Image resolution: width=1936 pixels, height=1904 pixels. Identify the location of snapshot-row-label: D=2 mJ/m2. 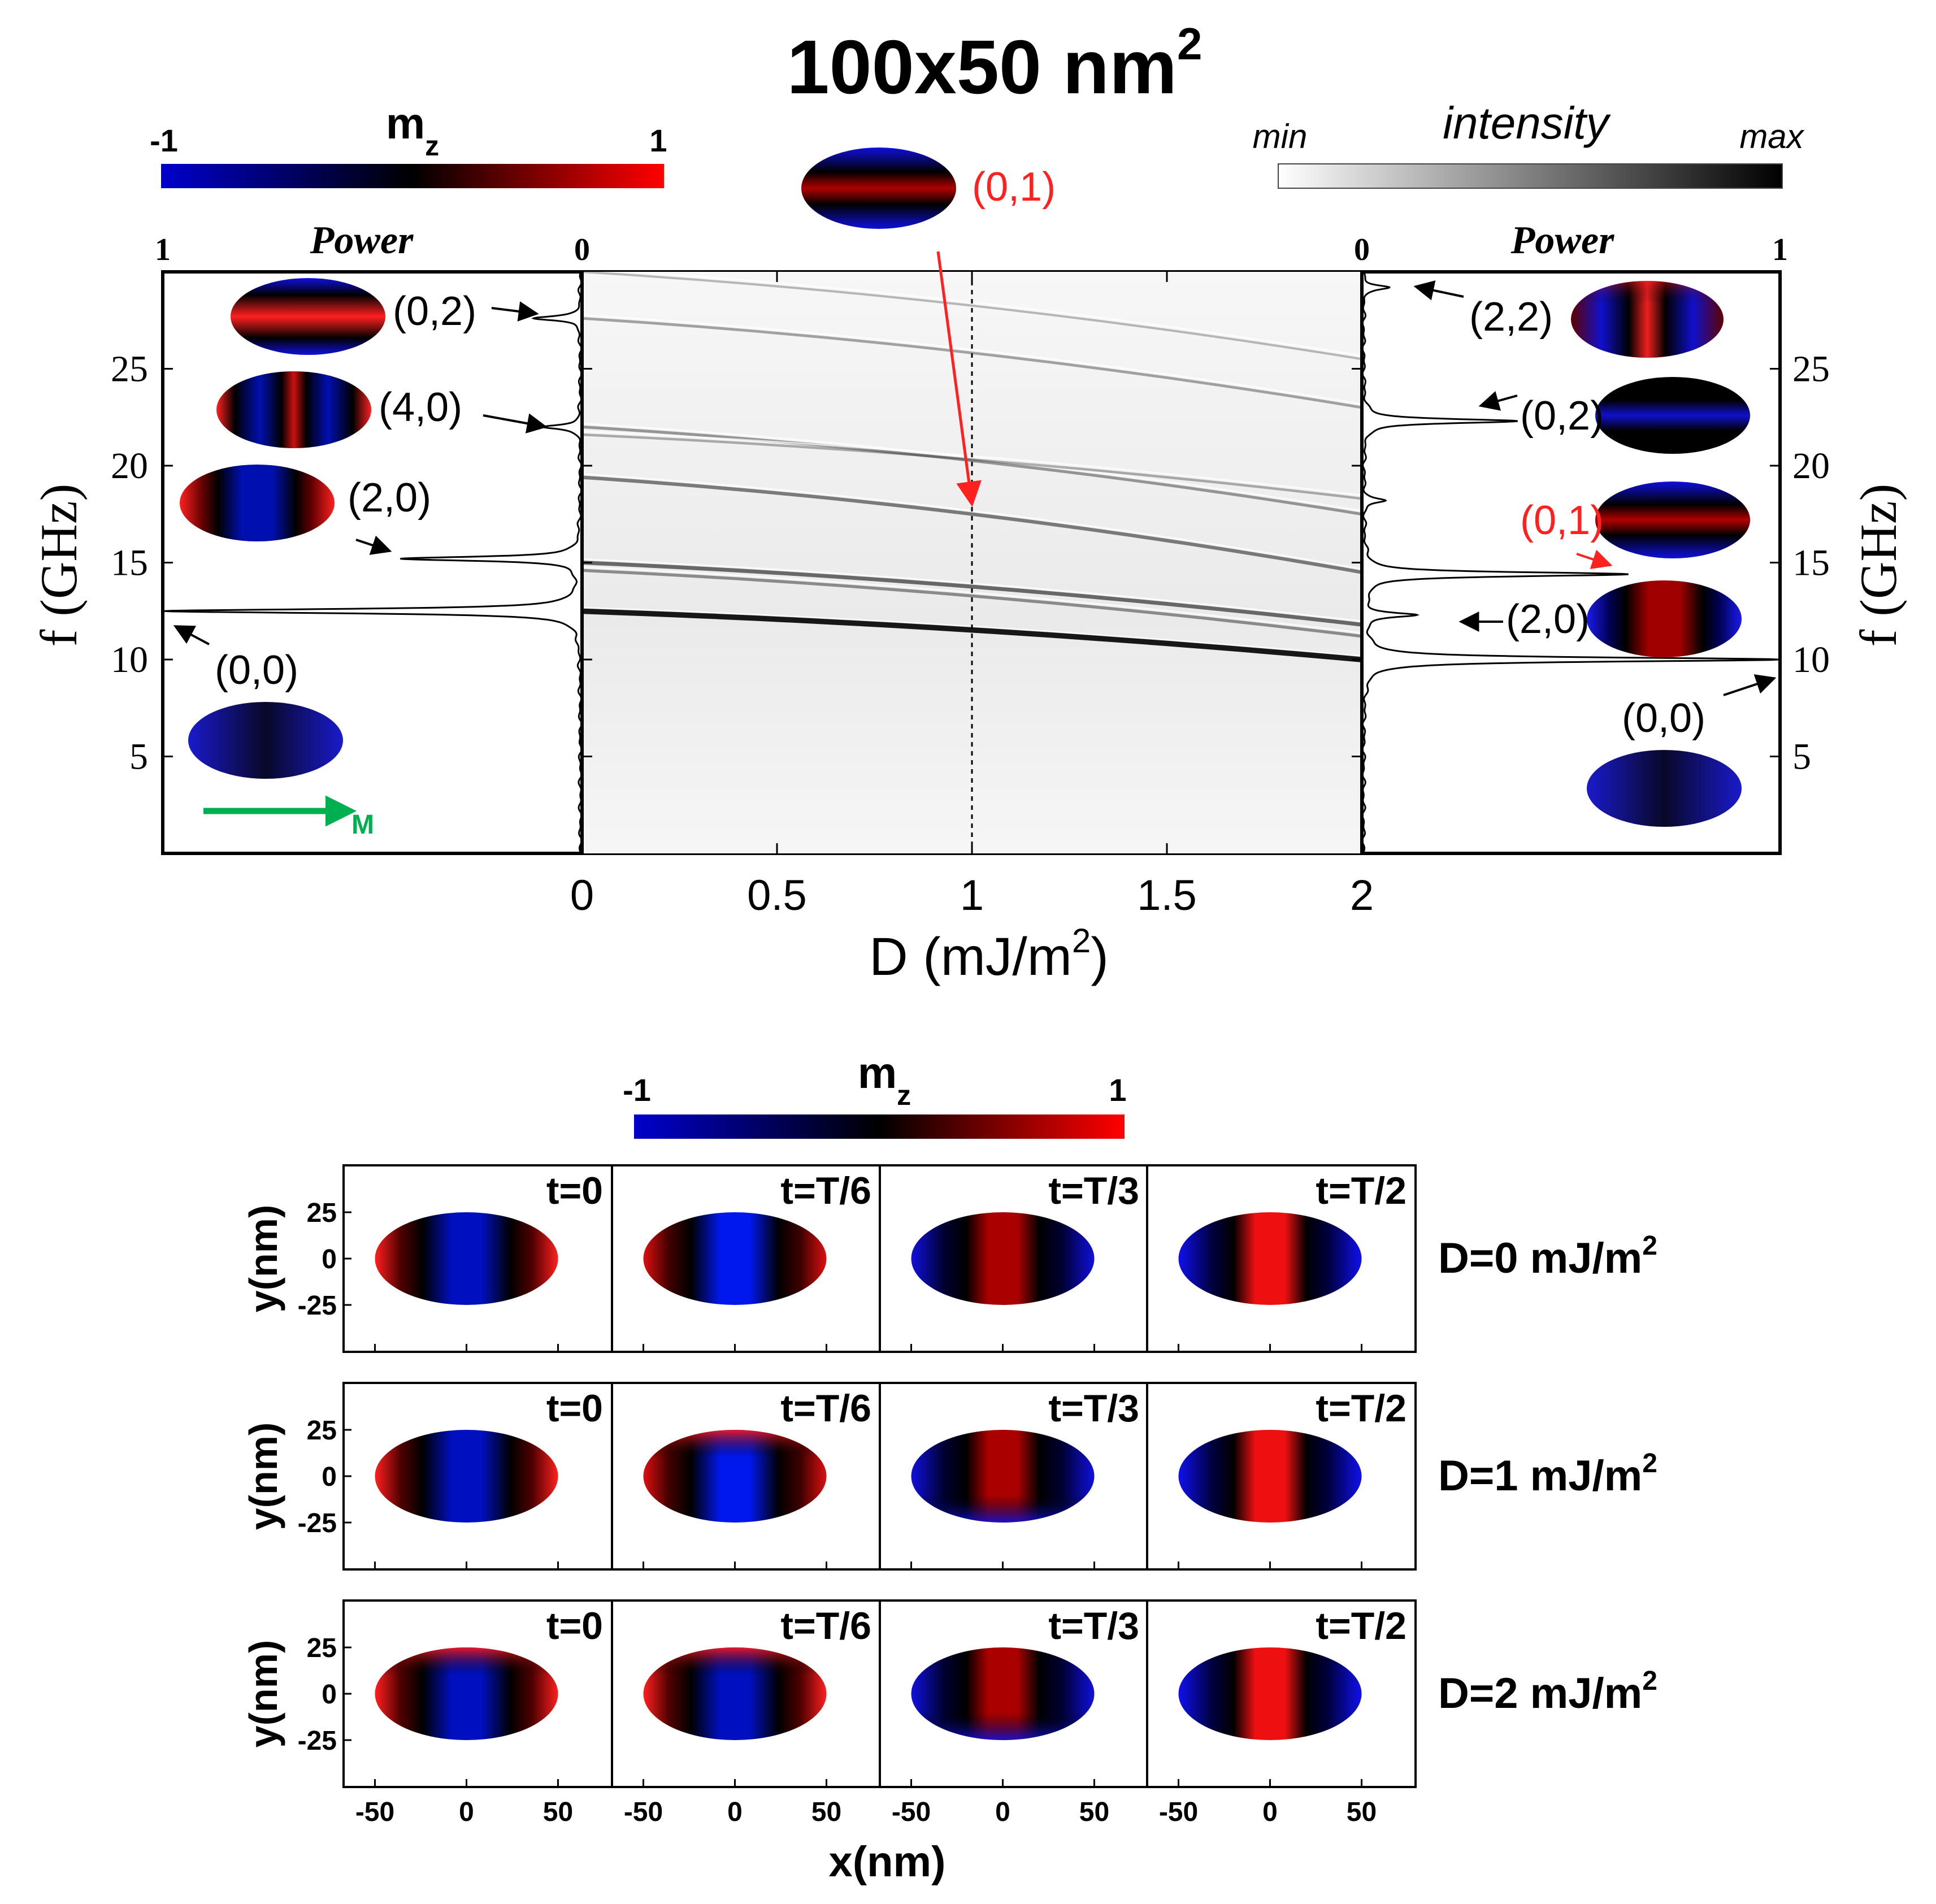
(1547, 1692).